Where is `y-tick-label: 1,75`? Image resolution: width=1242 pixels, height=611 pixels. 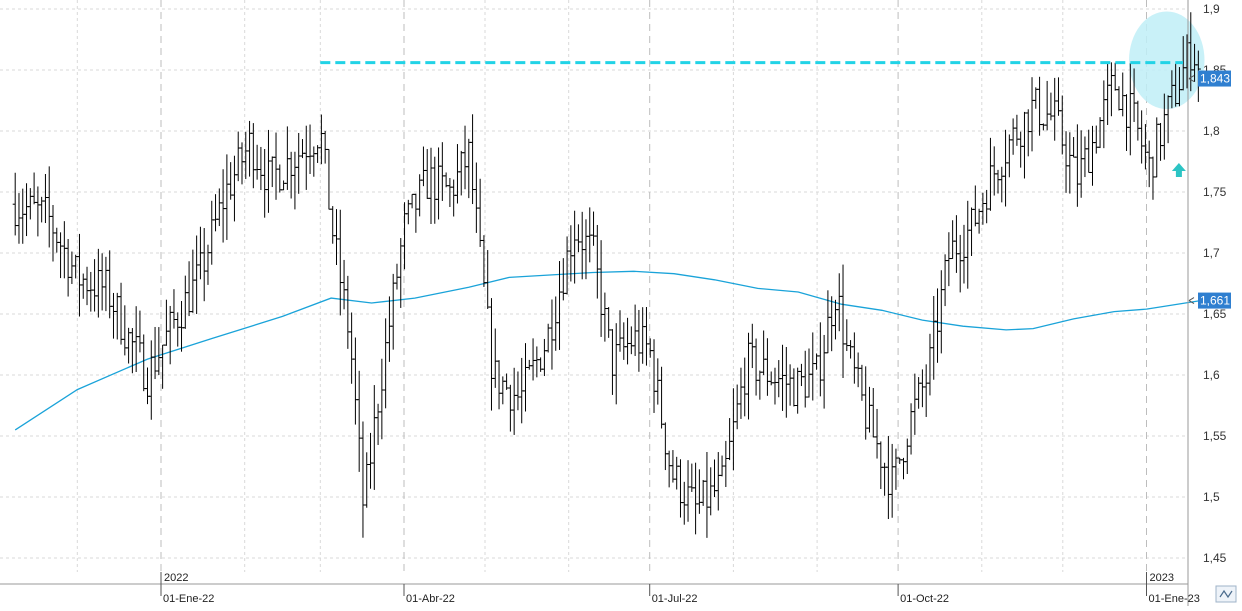 y-tick-label: 1,75 is located at coordinates (1215, 192).